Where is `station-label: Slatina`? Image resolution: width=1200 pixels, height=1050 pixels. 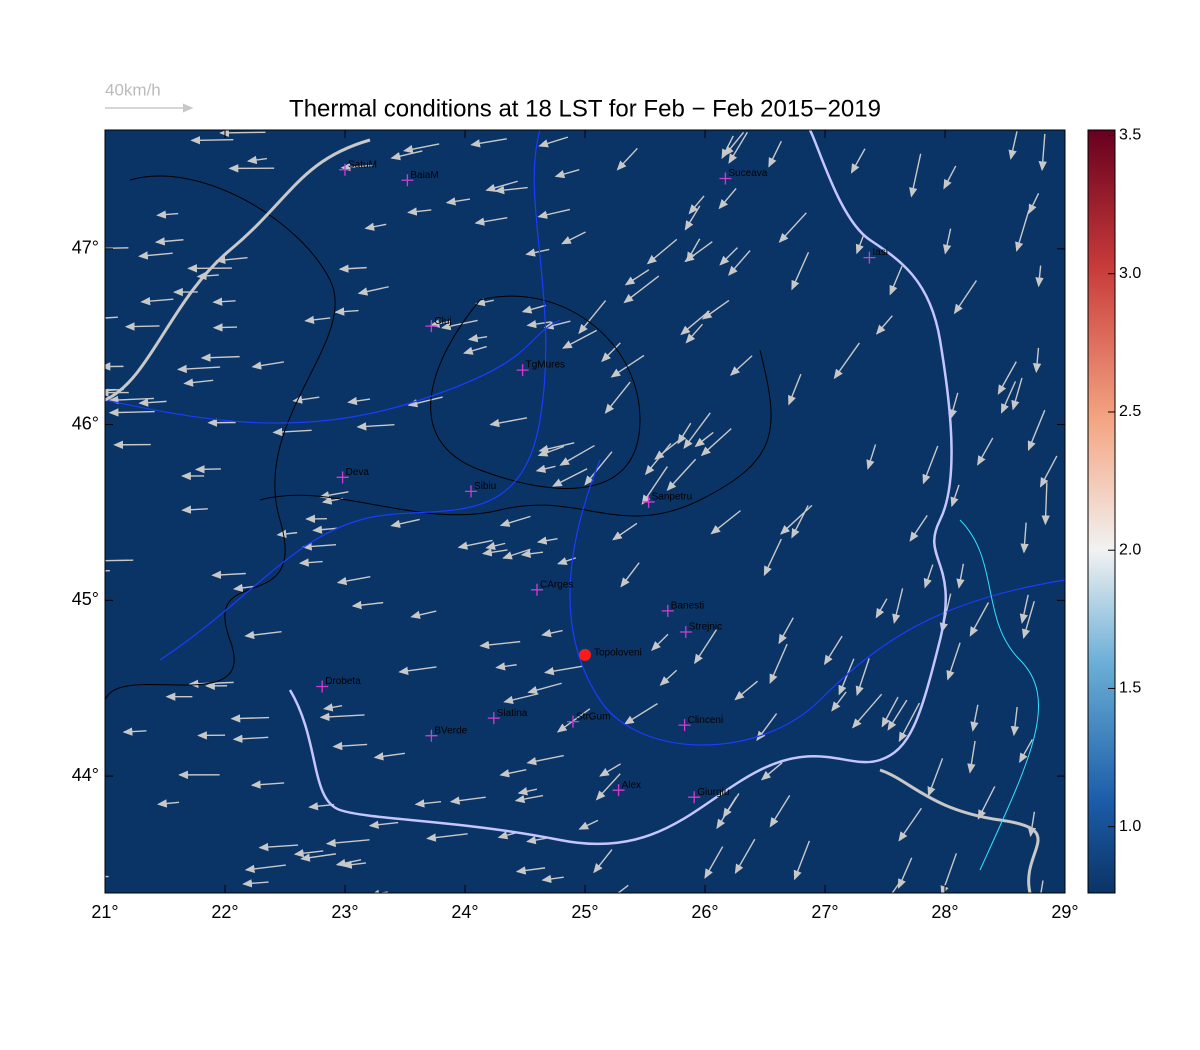
station-label: Slatina is located at coordinates (512, 713).